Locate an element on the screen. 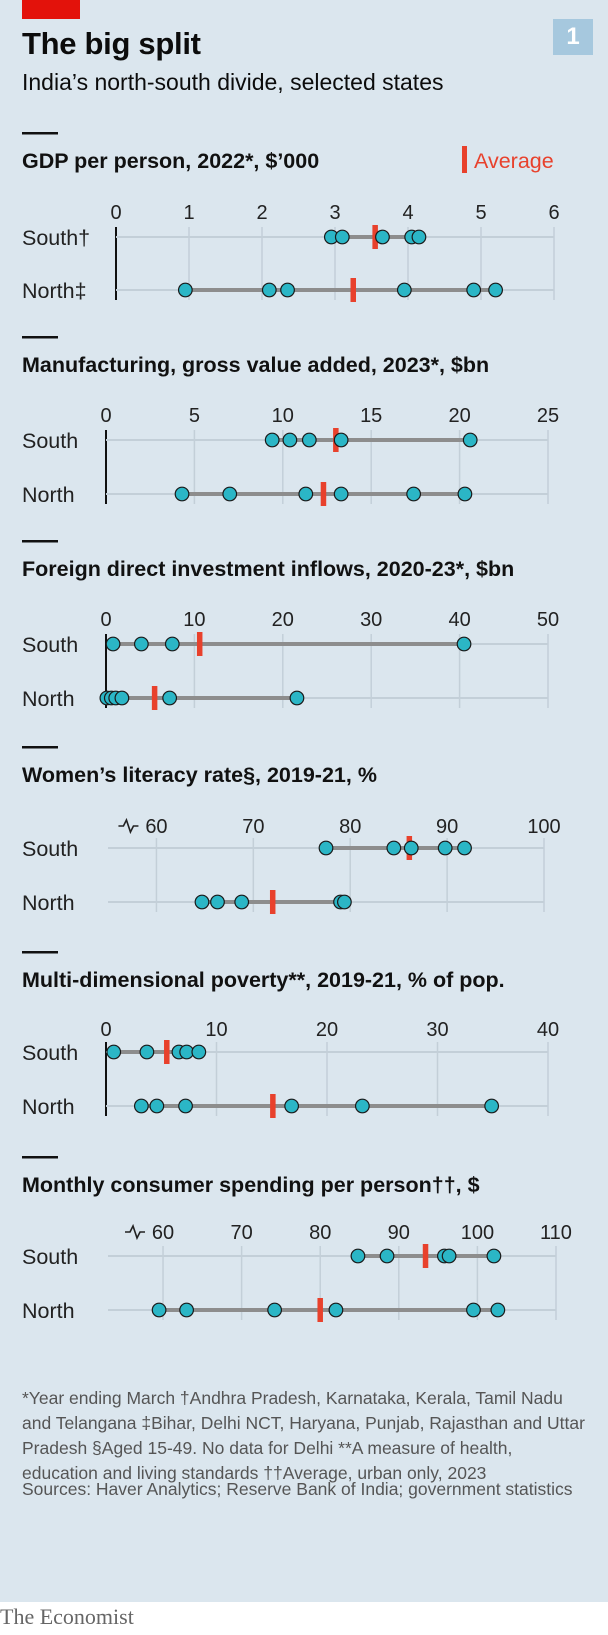 This screenshot has height=1635, width=608. tick-label: 4 is located at coordinates (407, 213).